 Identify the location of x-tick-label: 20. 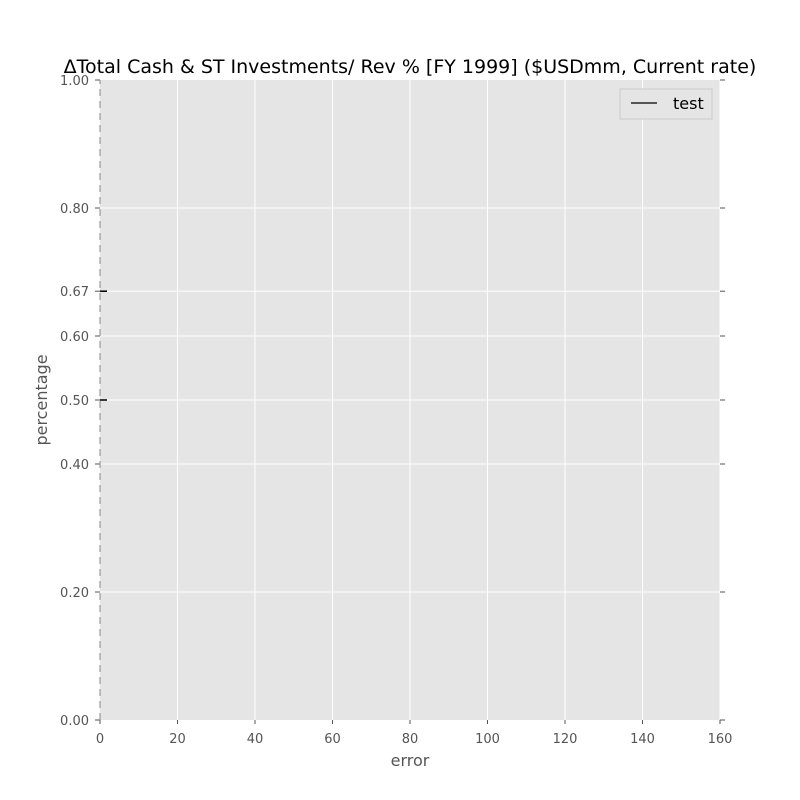
(177, 739).